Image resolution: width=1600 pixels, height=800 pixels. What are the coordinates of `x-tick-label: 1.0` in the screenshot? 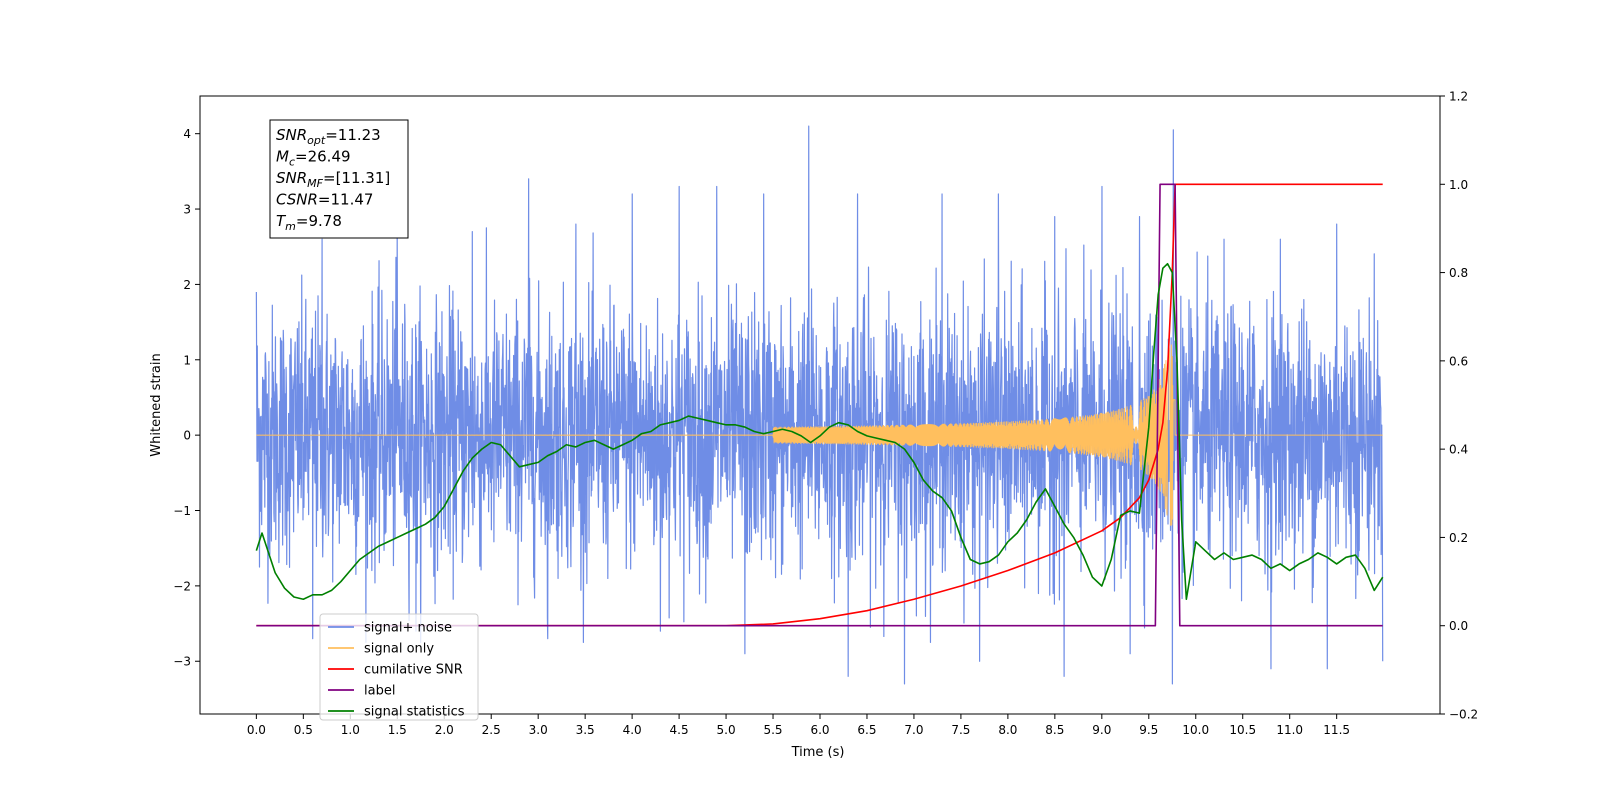 It's located at (350, 730).